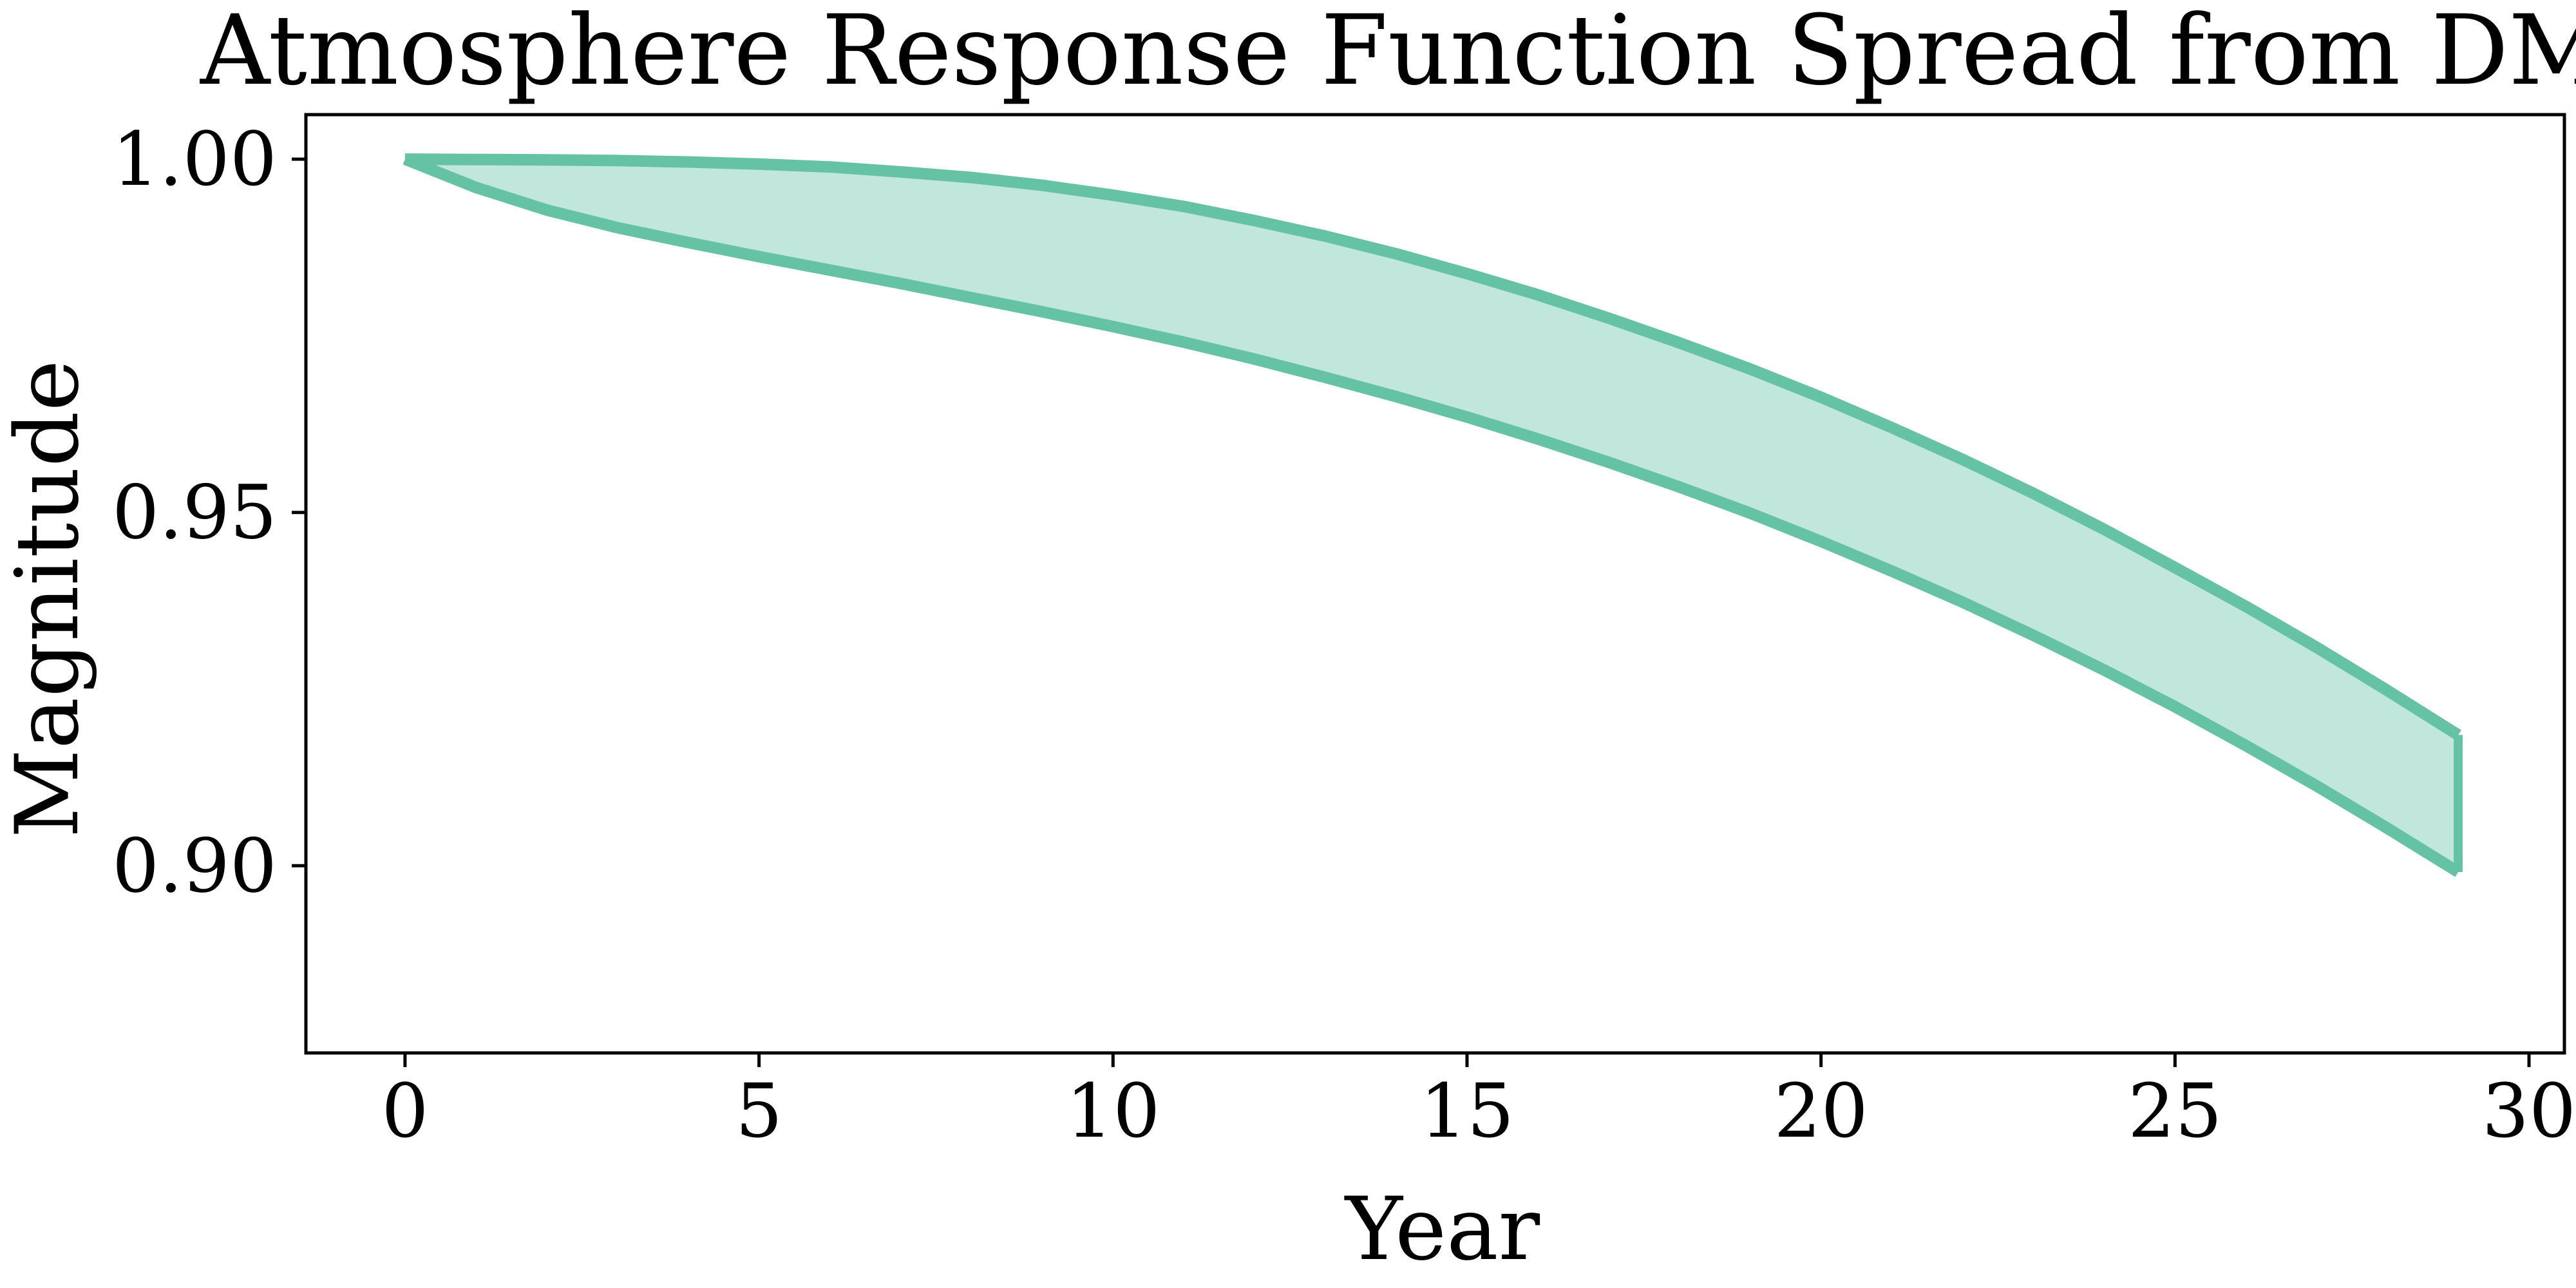  I want to click on x-tick-label: 5, so click(758, 1111).